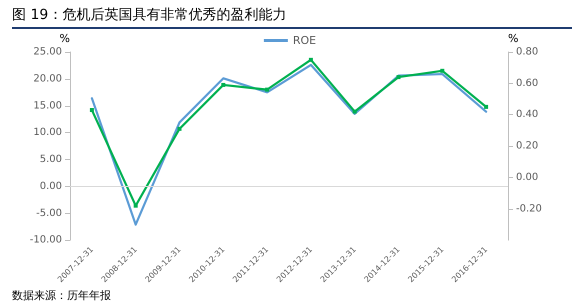 The image size is (580, 308). What do you see at coordinates (47, 78) in the screenshot?
I see `y-tick-label: 20.00` at bounding box center [47, 78].